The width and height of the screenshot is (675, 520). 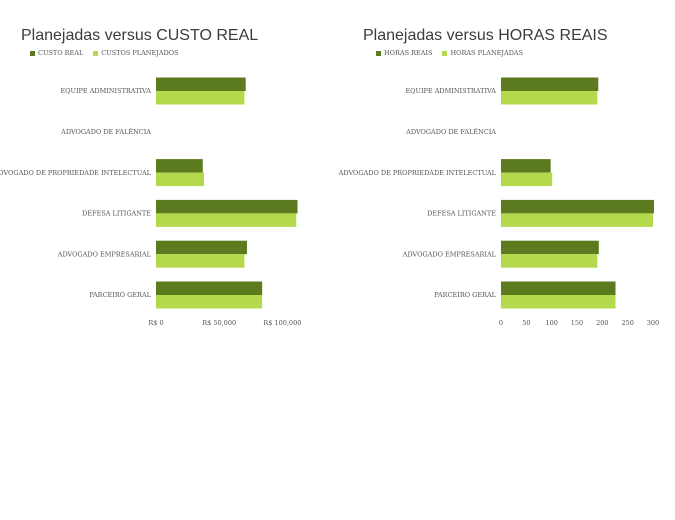 What do you see at coordinates (61, 53) in the screenshot?
I see `legend-label-real: CUSTO REAL` at bounding box center [61, 53].